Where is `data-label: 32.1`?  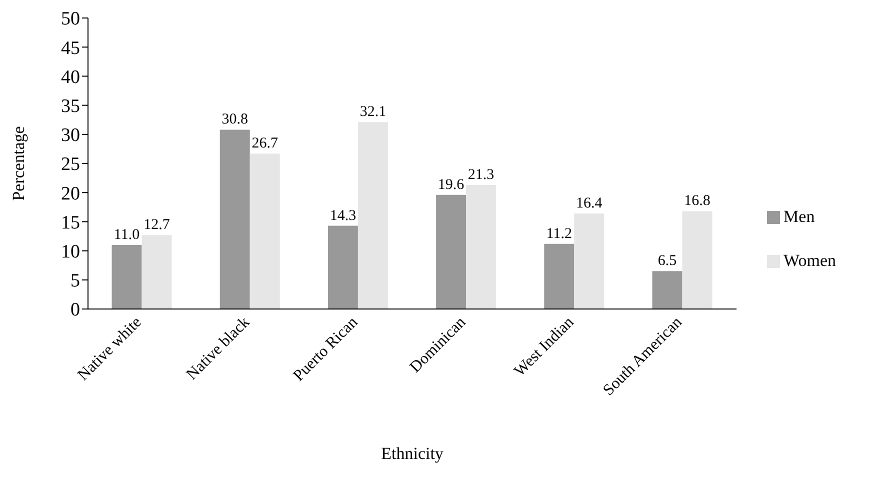 data-label: 32.1 is located at coordinates (373, 112).